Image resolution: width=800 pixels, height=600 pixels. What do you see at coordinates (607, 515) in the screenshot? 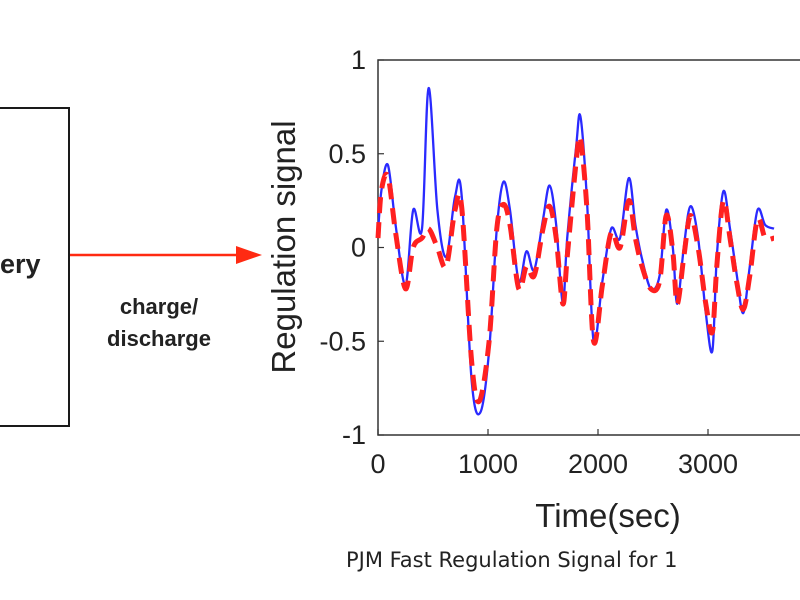
I see `x-axis-title: Time(sec)` at bounding box center [607, 515].